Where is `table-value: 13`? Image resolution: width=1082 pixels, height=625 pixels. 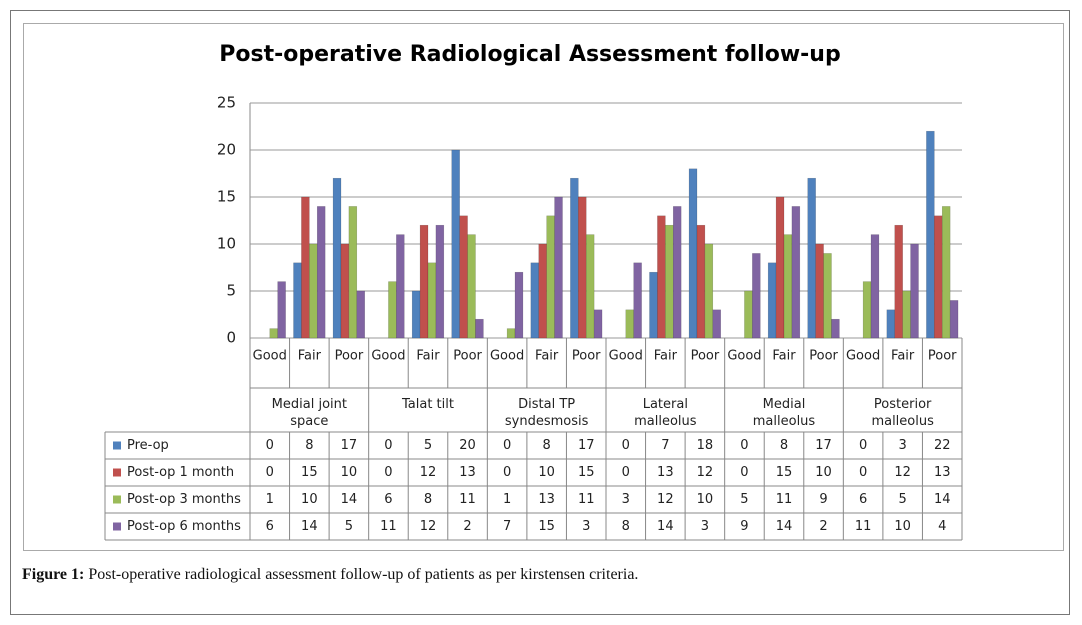 table-value: 13 is located at coordinates (546, 499).